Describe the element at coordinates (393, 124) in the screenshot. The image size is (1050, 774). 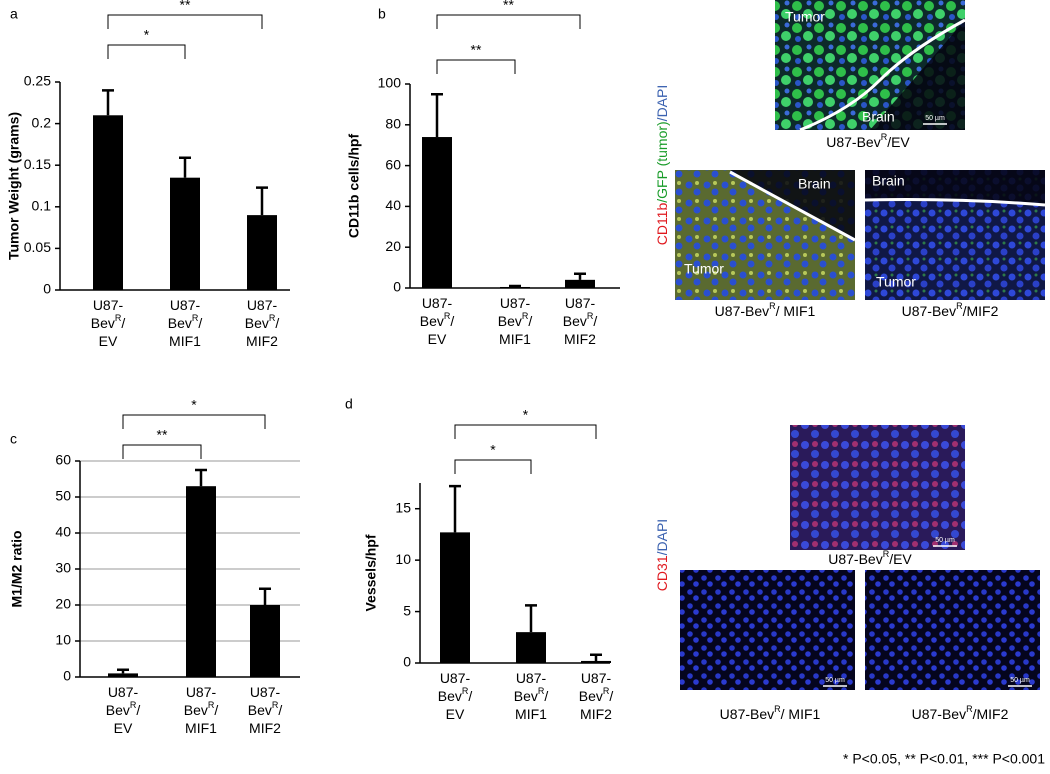
I see `y-tick-label: 80` at that location.